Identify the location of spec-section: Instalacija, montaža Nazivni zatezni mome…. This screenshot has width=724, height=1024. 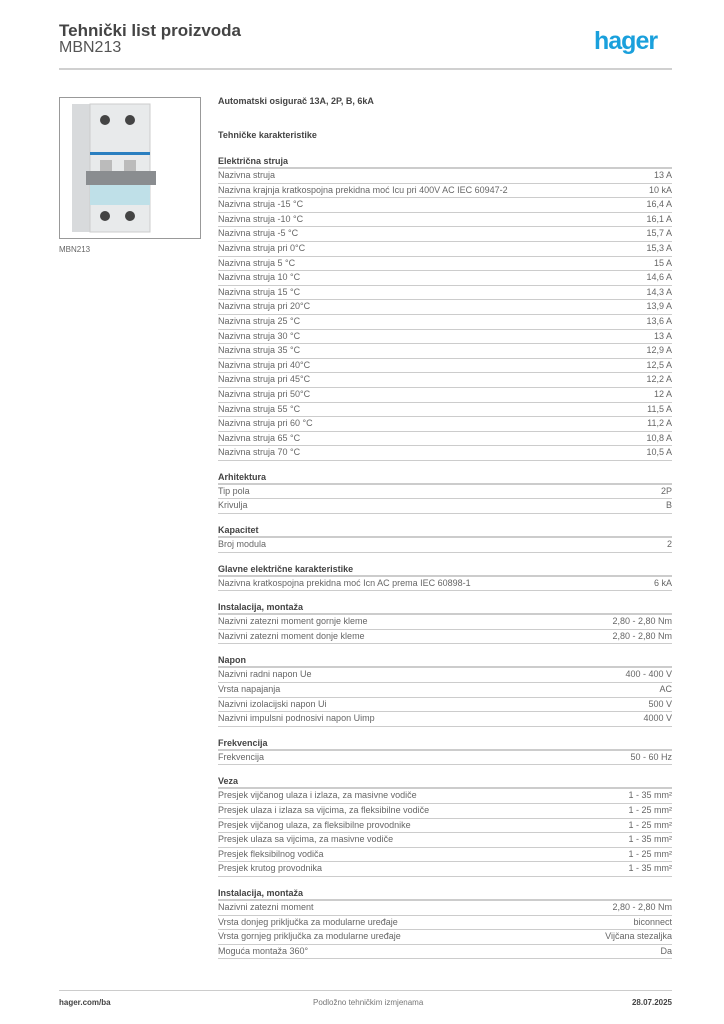
(445, 622).